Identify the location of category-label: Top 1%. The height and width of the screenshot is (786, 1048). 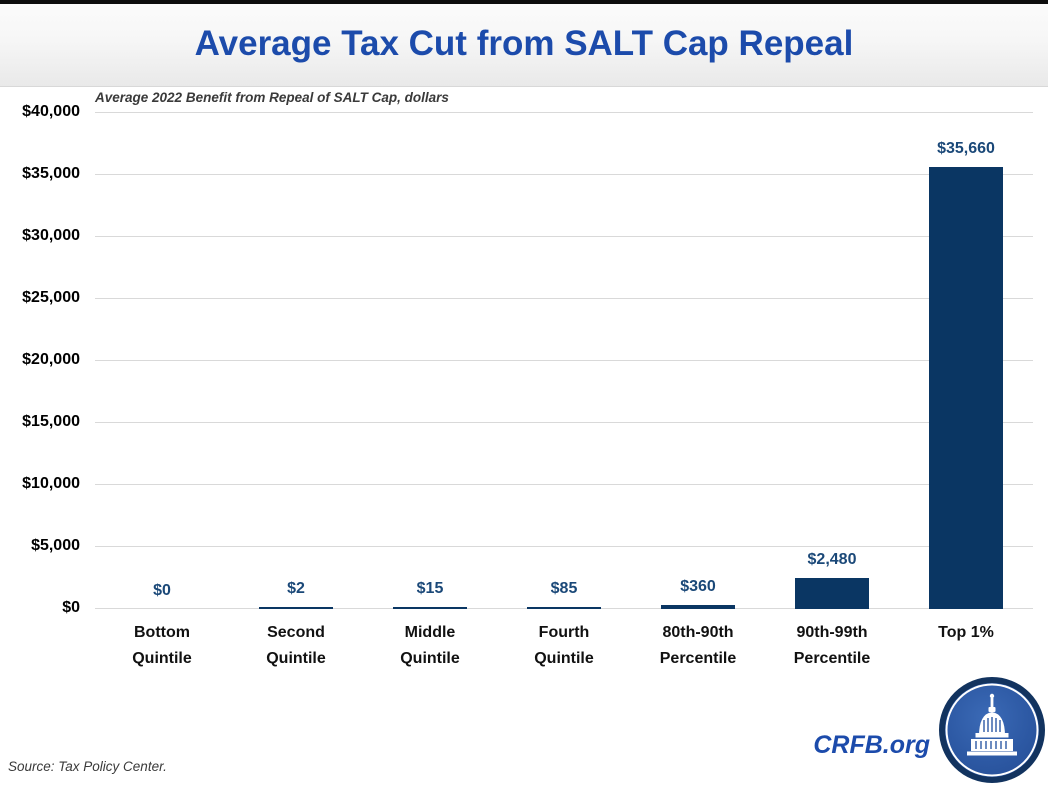
(966, 633).